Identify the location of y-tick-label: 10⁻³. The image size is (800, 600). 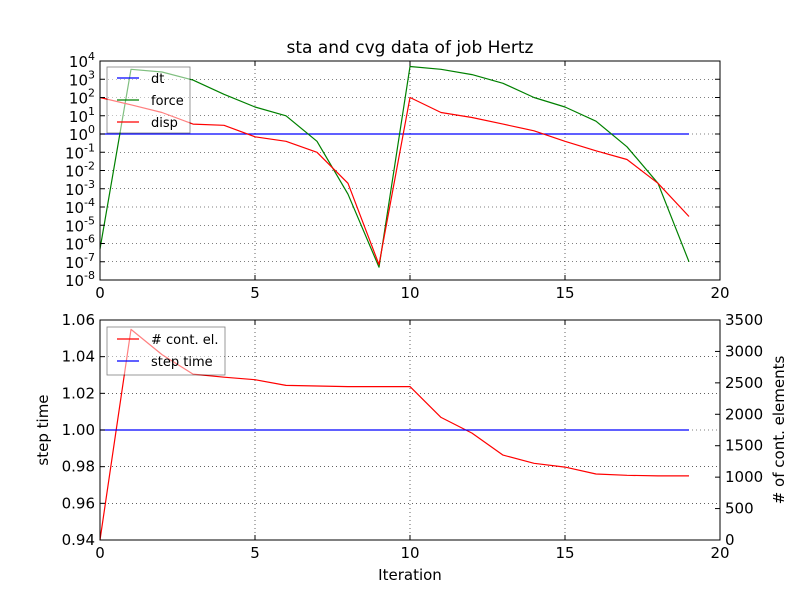
(80, 188).